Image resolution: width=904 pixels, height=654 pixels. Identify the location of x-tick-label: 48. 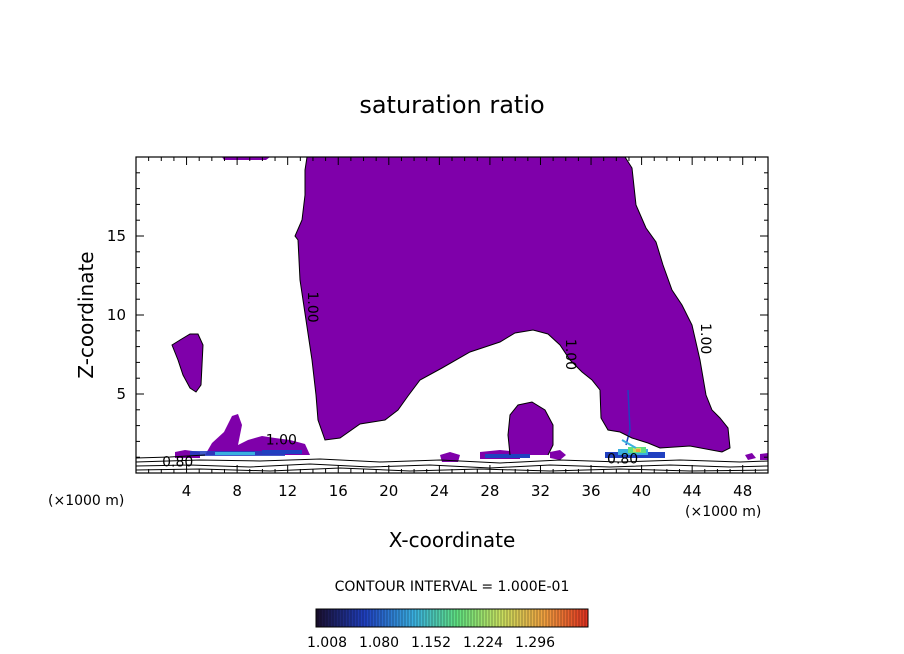
(742, 491).